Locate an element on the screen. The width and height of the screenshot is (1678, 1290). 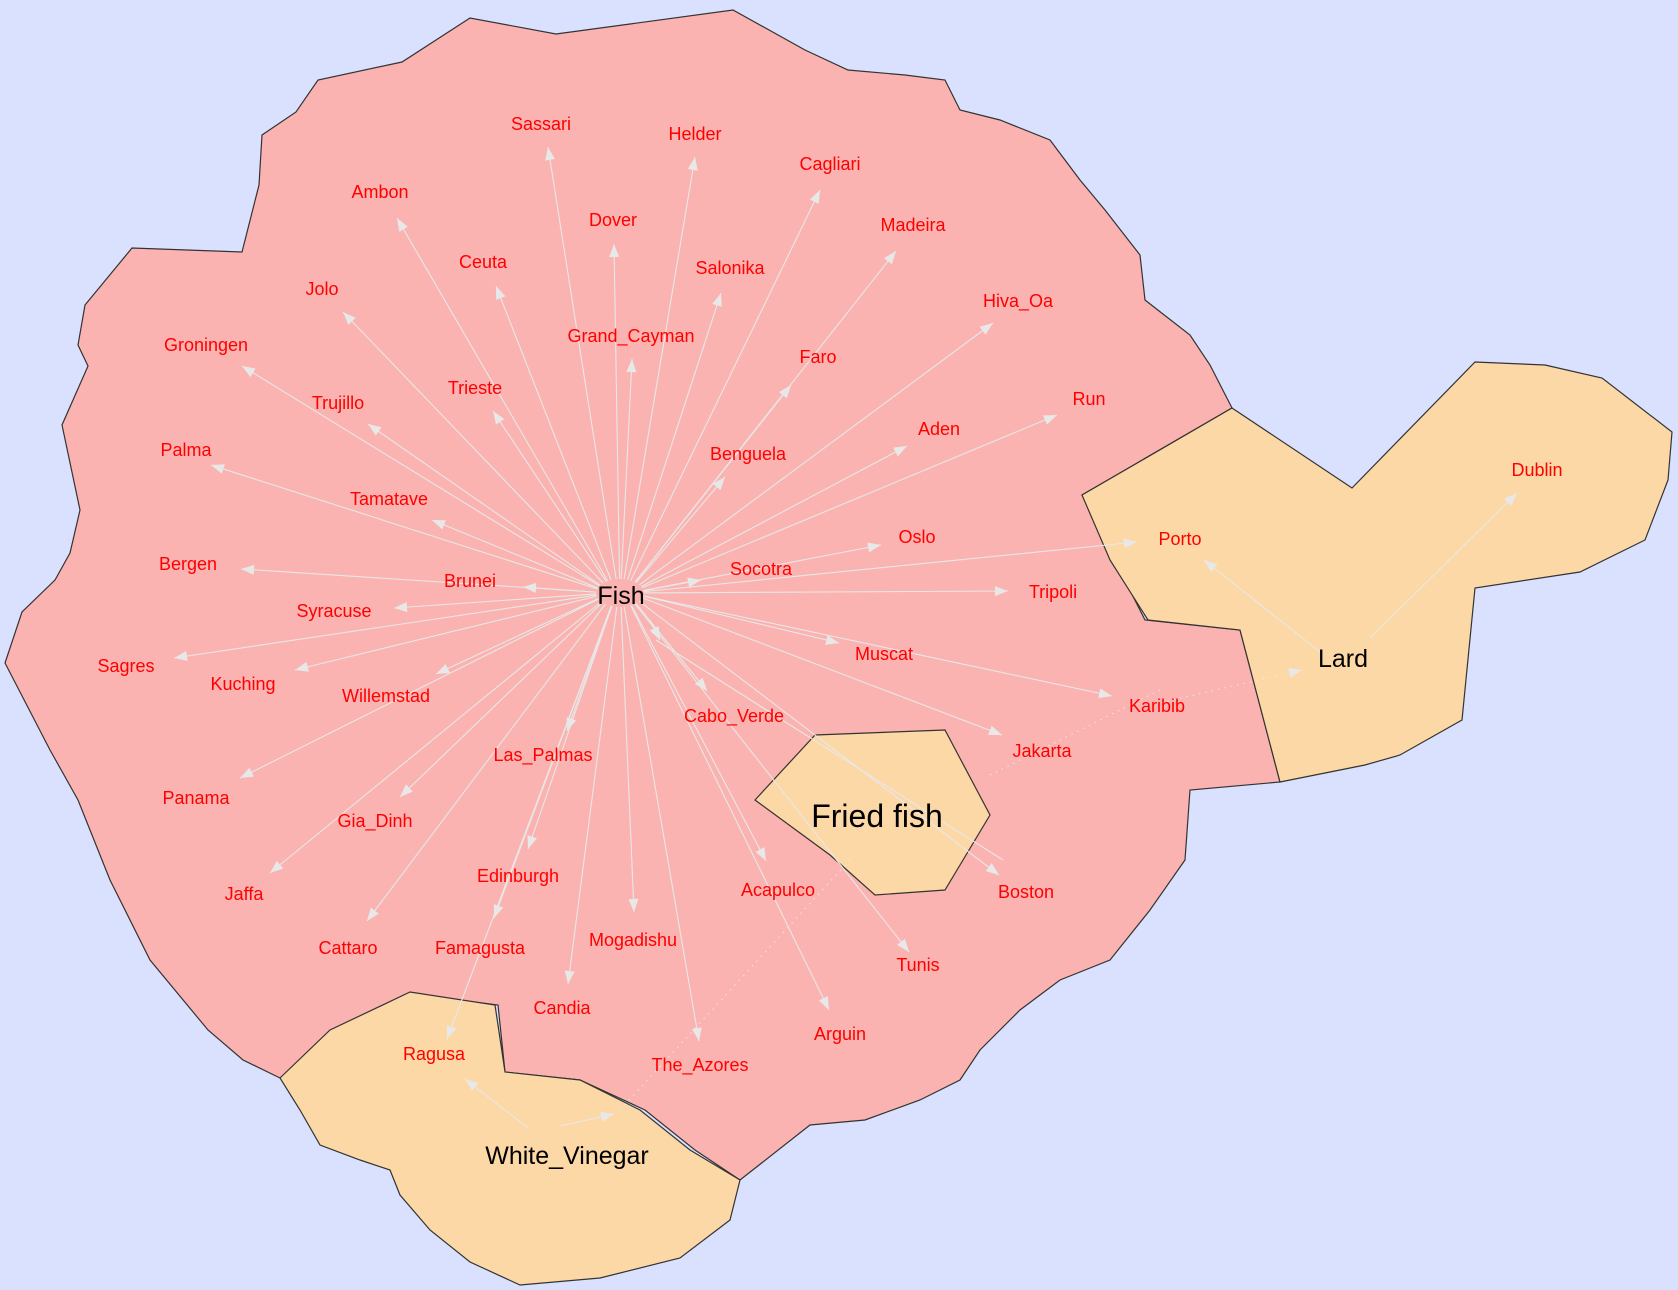
city-dublin: Dublin is located at coordinates (1536, 470).